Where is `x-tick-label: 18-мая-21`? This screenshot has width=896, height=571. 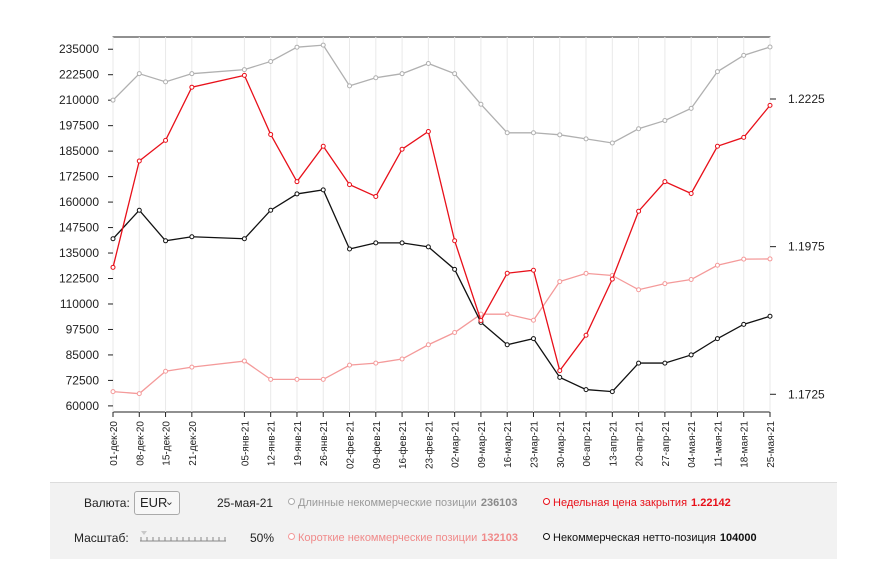
x-tick-label: 18-мая-21 is located at coordinates (745, 444).